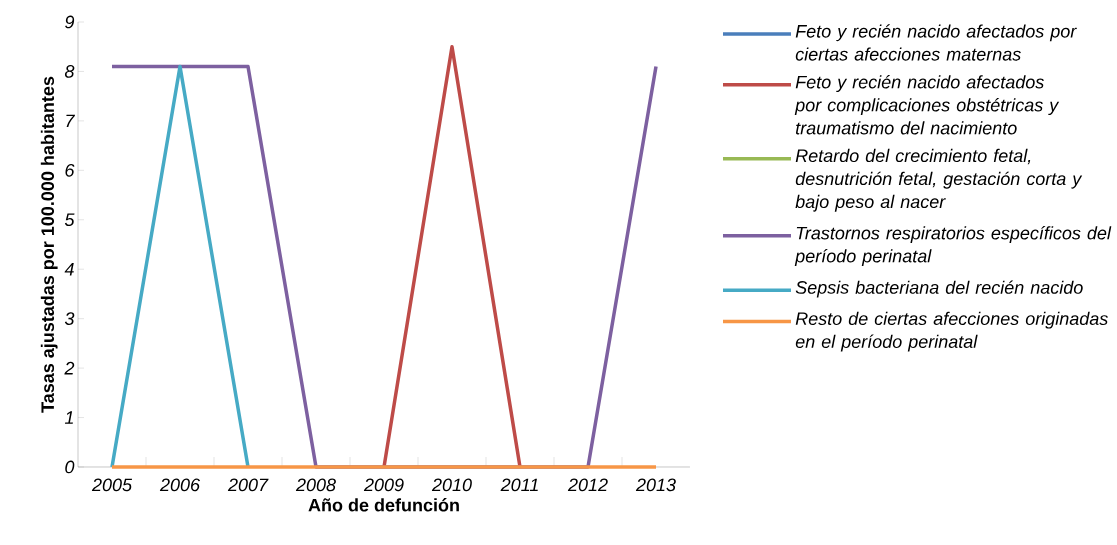  Describe the element at coordinates (587, 485) in the screenshot. I see `x-tick-label: 2012` at that location.